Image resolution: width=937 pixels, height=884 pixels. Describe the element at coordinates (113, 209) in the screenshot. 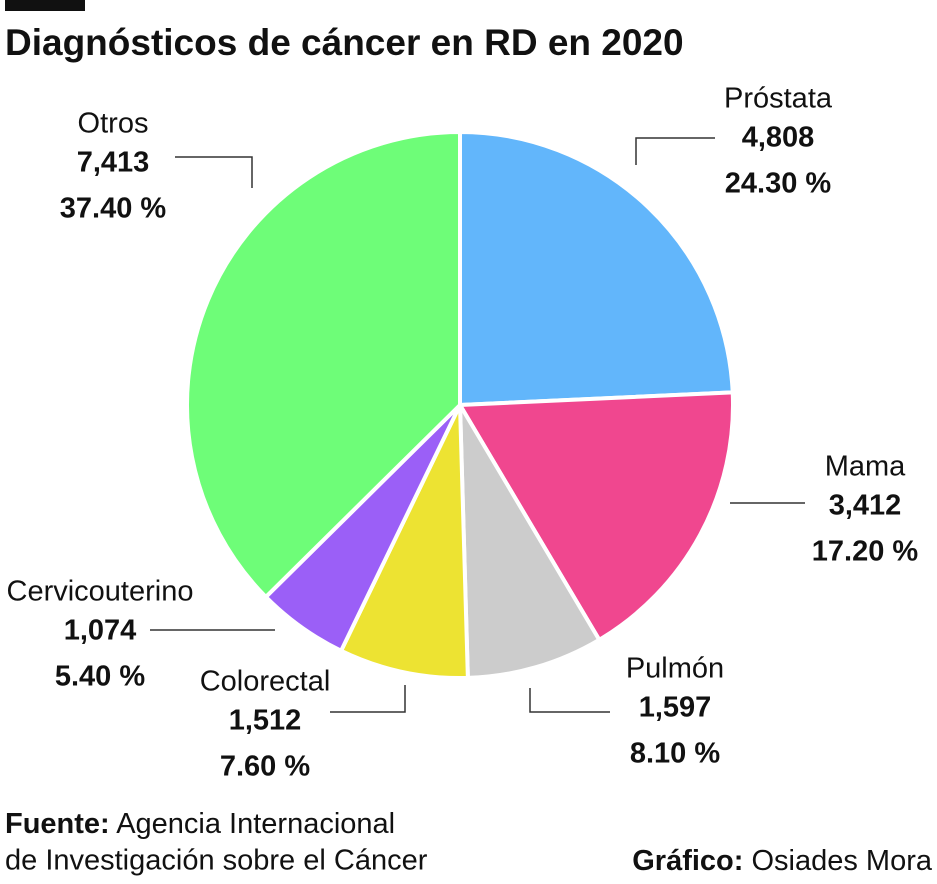

I see `percentage-label: 37.40 %` at that location.